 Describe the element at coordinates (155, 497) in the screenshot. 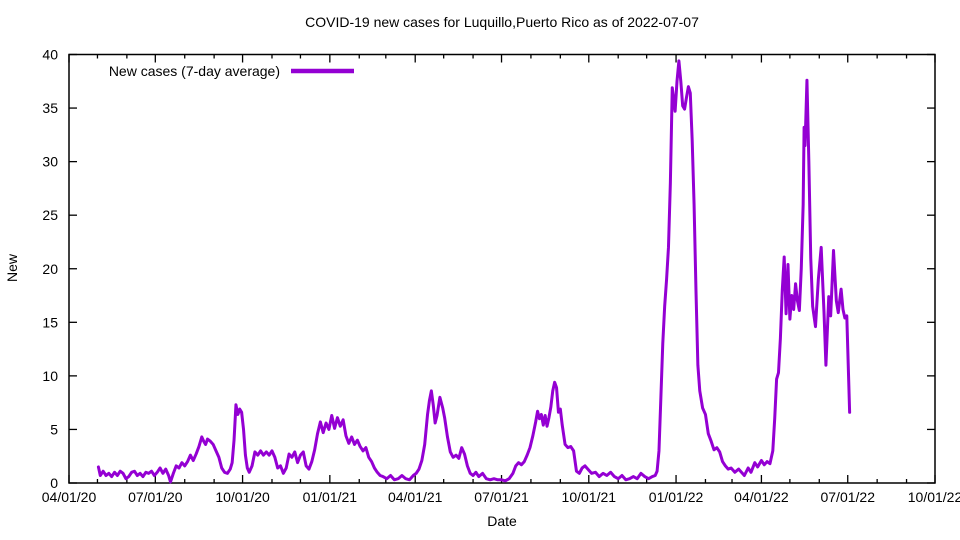

I see `x-tick-label: 07/01/20` at that location.